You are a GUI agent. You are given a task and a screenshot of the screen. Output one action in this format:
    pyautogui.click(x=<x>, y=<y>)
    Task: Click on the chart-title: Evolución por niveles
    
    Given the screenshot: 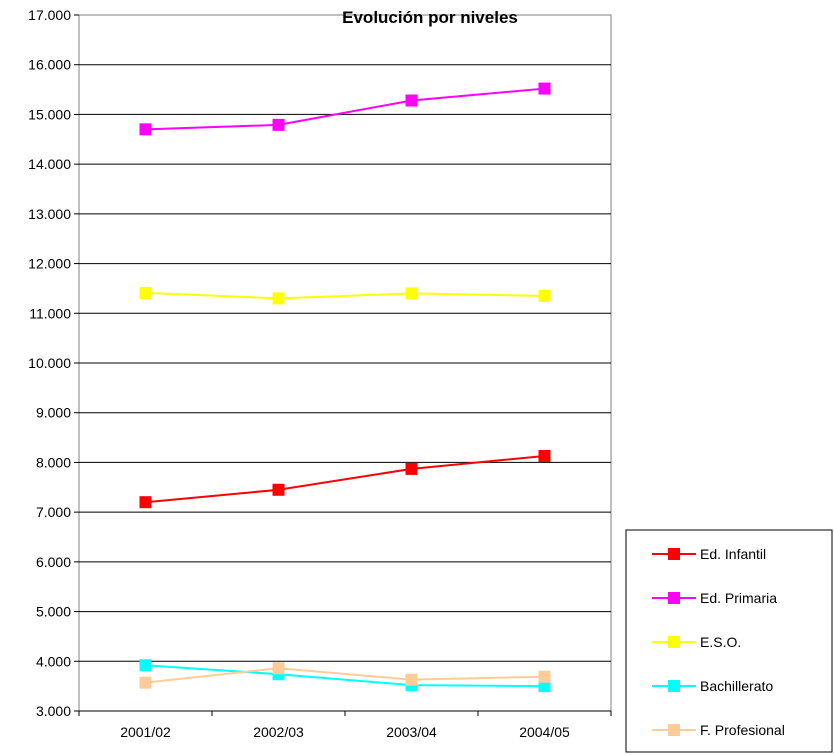 What is the action you would take?
    pyautogui.click(x=430, y=17)
    